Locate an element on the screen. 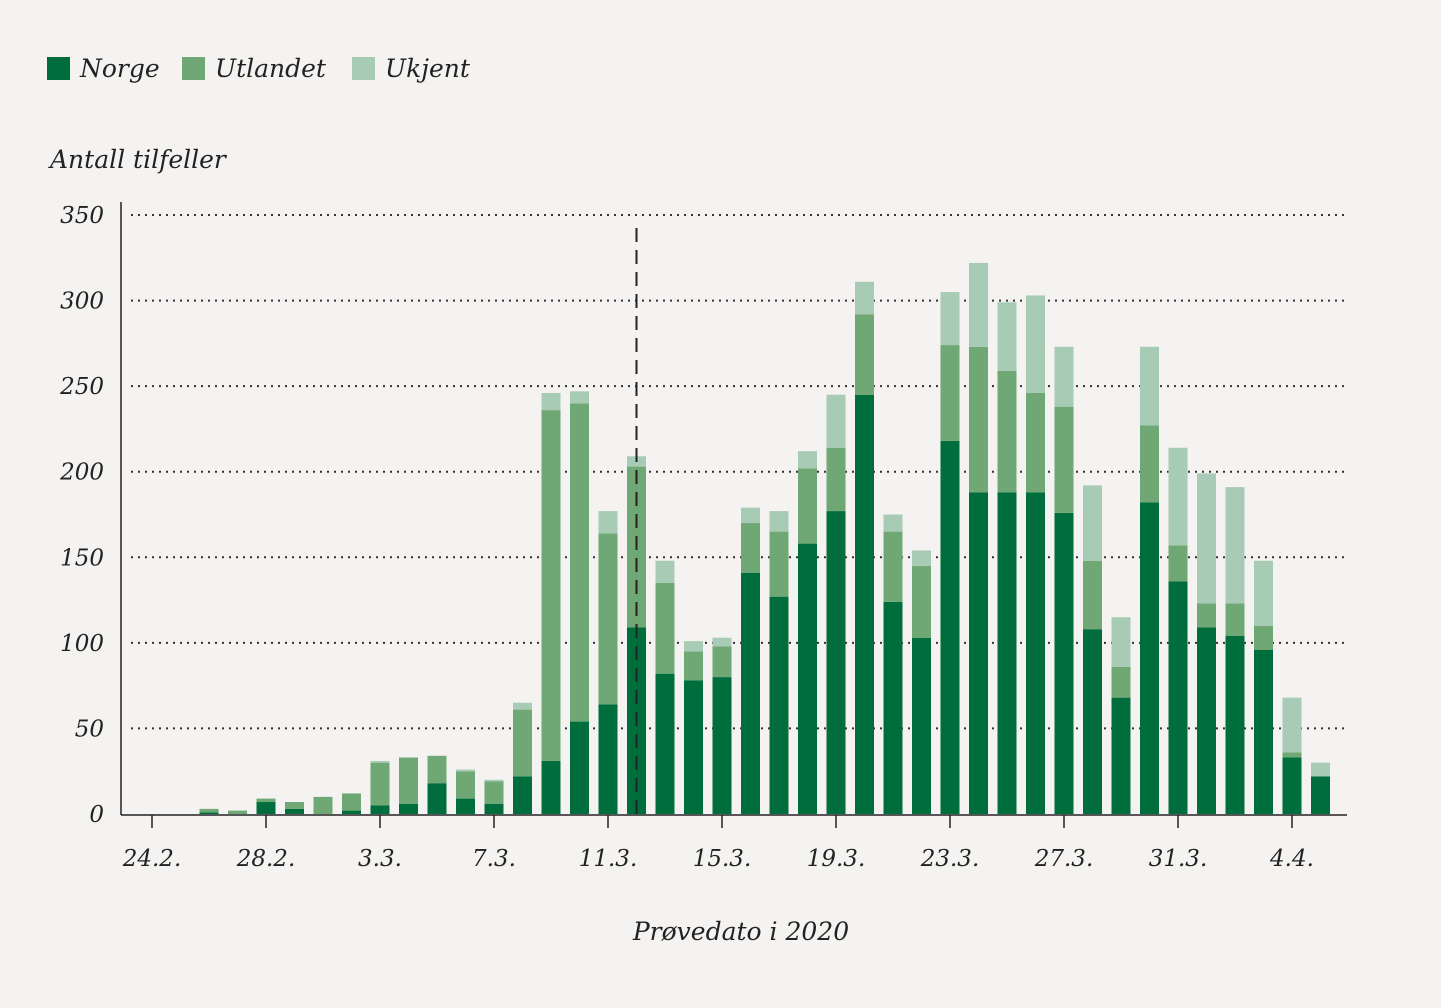 This screenshot has width=1441, height=1008. bar-norge-16.3. is located at coordinates (750, 693).